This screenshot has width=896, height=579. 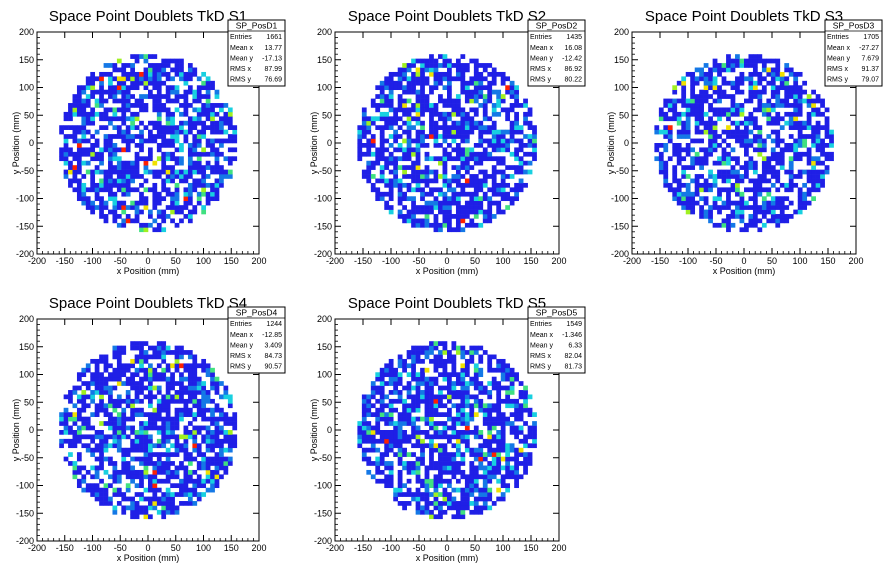 I want to click on stats-box-name: SP_PosD3, so click(x=854, y=26).